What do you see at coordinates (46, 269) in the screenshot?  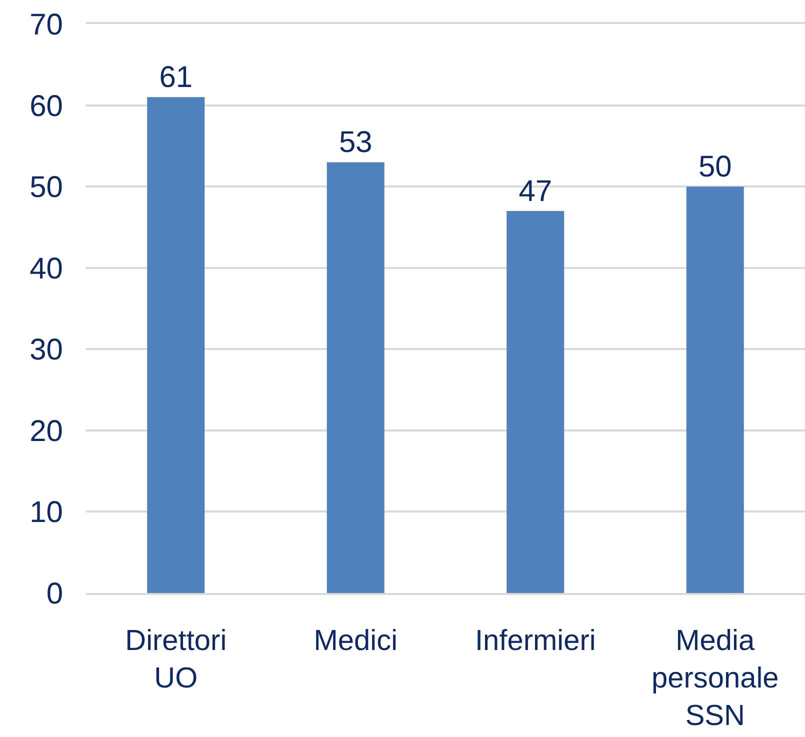 I see `y-tick-label: 40` at bounding box center [46, 269].